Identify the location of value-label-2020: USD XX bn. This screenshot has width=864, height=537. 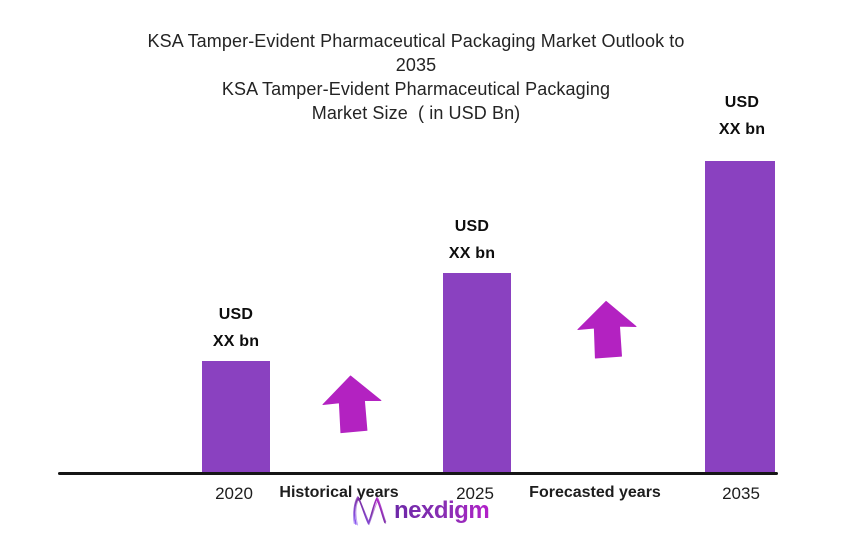
(236, 328).